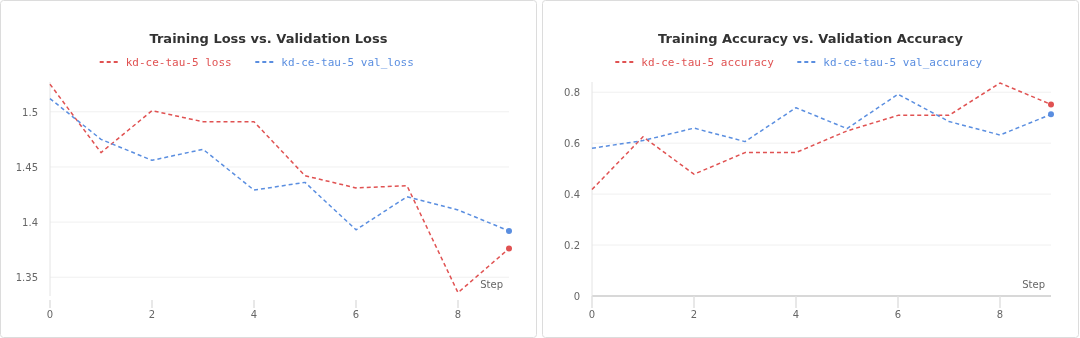 This screenshot has width=1080, height=338. I want to click on y-tick-label: 1.5, so click(30, 112).